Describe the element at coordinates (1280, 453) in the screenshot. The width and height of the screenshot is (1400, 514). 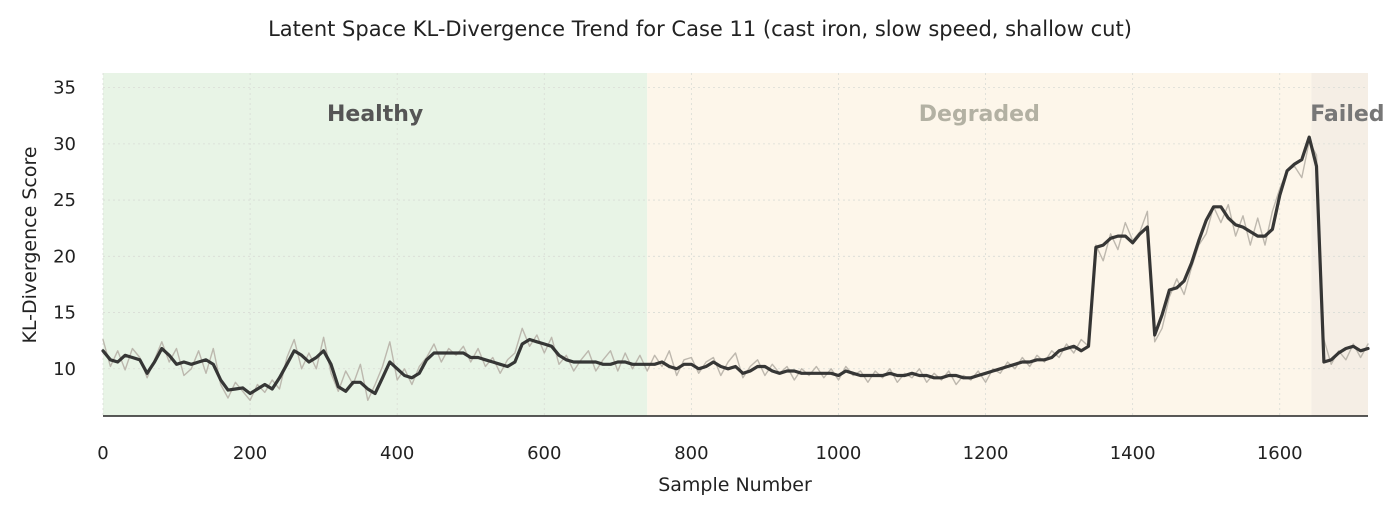
I see `x-tick-label: 1600` at that location.